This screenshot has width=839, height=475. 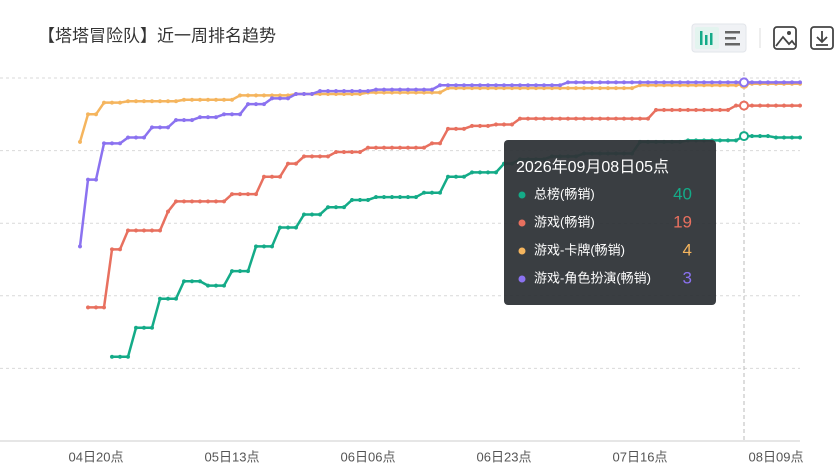 What do you see at coordinates (776, 456) in the screenshot?
I see `x-tick-label: 08日09点` at bounding box center [776, 456].